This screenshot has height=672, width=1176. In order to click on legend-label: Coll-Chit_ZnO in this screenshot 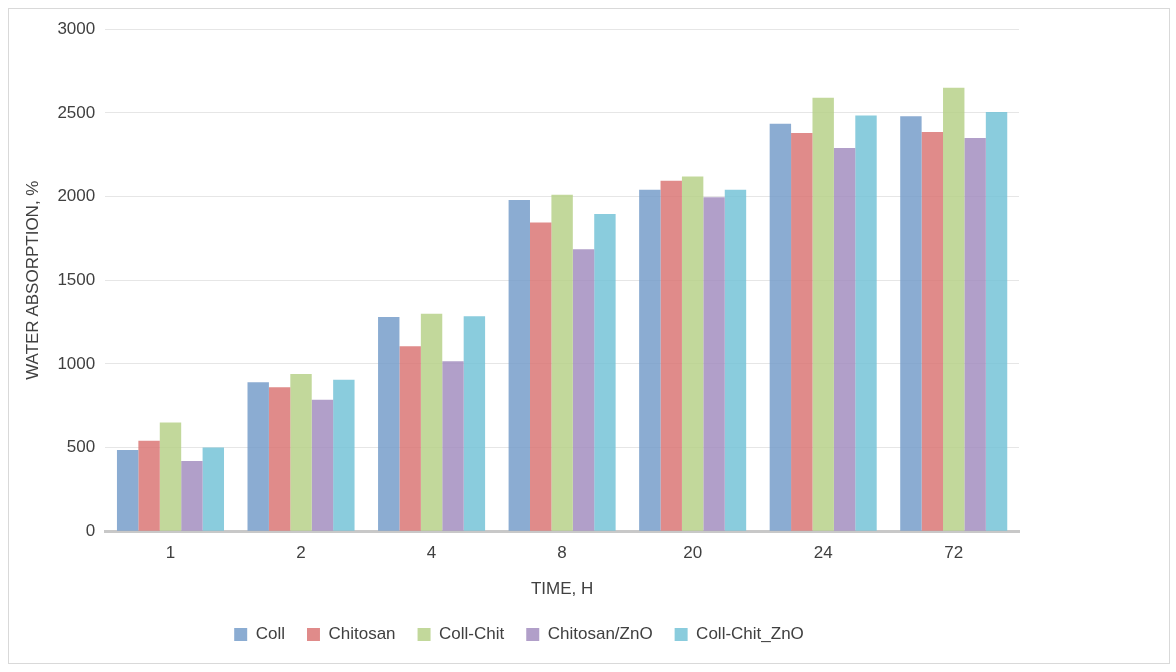, I will do `click(750, 634)`.